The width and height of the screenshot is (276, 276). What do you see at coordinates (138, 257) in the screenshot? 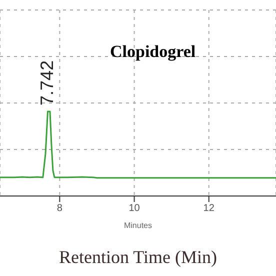
I see `text: Retention Time (Min)` at bounding box center [138, 257].